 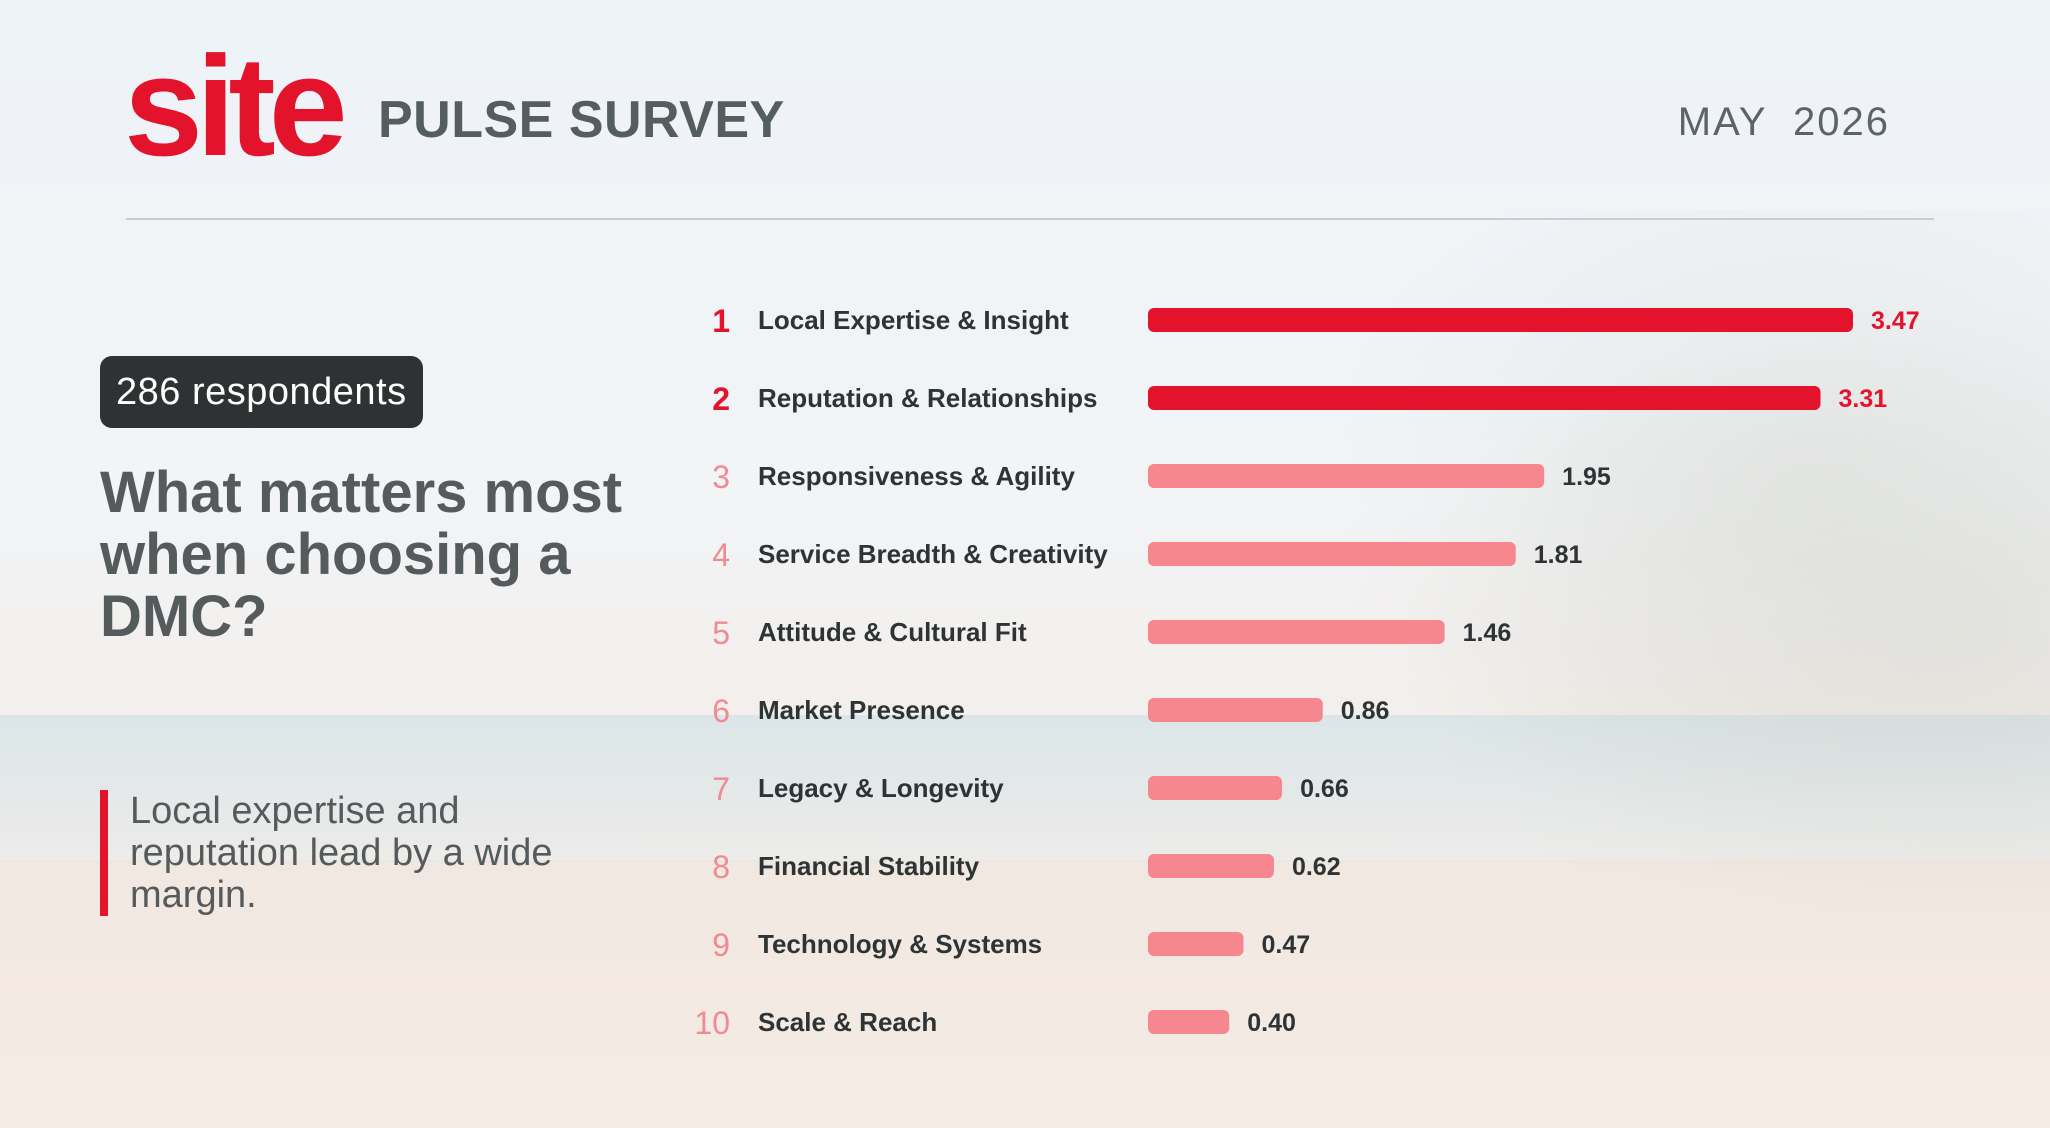 I want to click on survey-question: What matters most when choosing a DMC?, so click(x=361, y=554).